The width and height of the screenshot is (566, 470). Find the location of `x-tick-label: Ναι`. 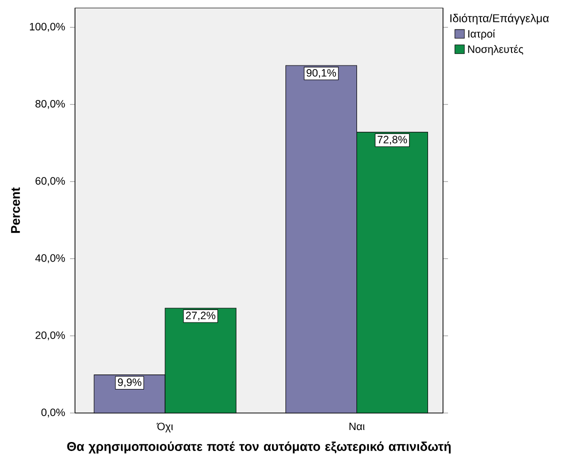

x-tick-label: Ναι is located at coordinates (357, 426).